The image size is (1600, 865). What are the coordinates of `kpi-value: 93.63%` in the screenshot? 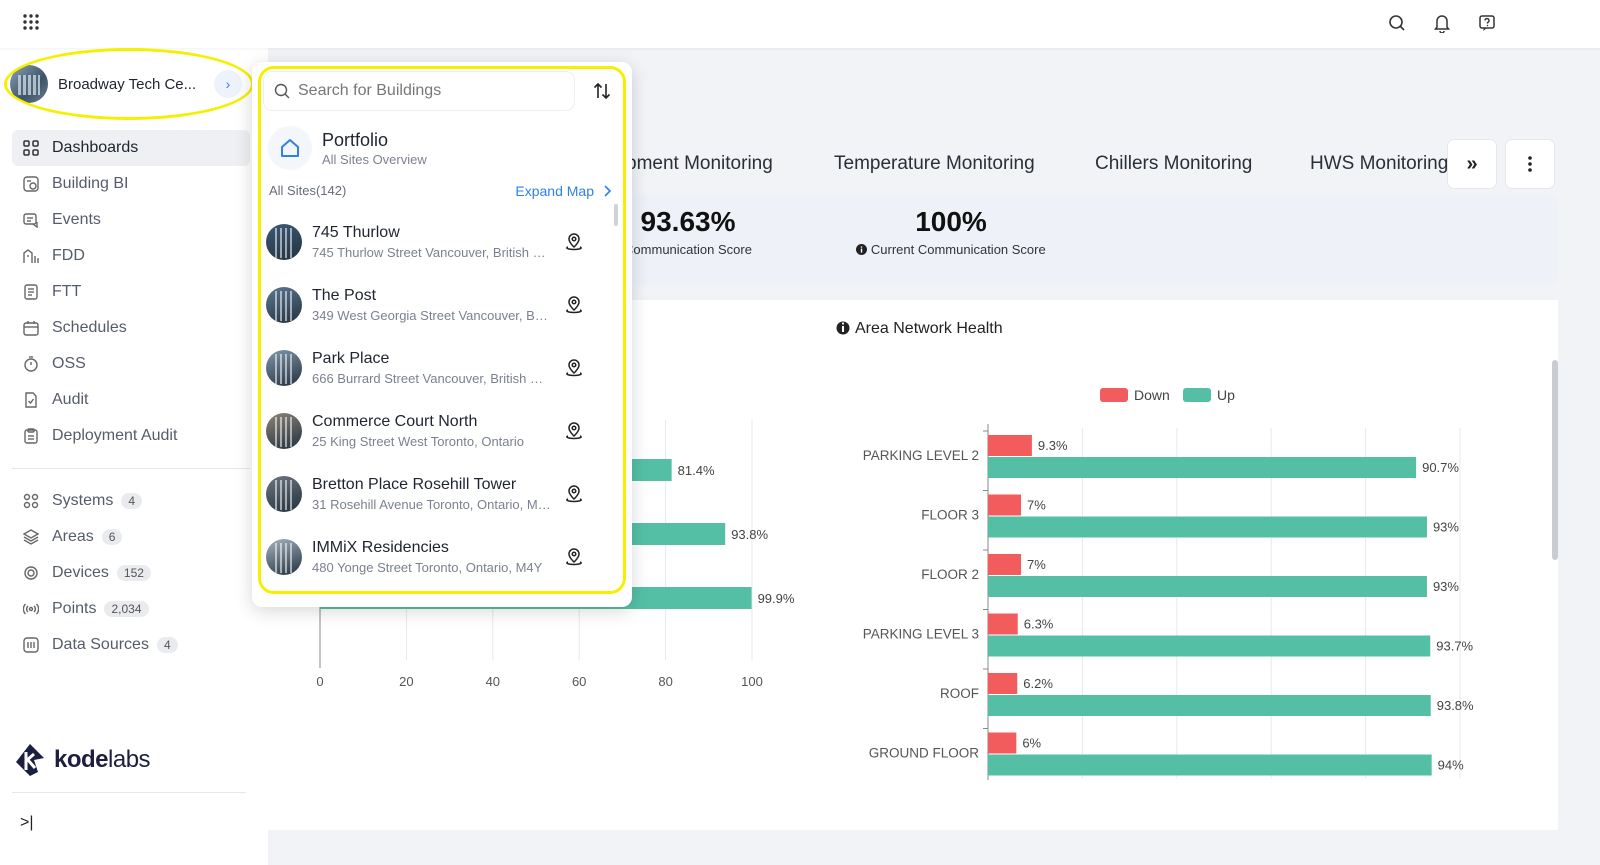 It's located at (688, 221).